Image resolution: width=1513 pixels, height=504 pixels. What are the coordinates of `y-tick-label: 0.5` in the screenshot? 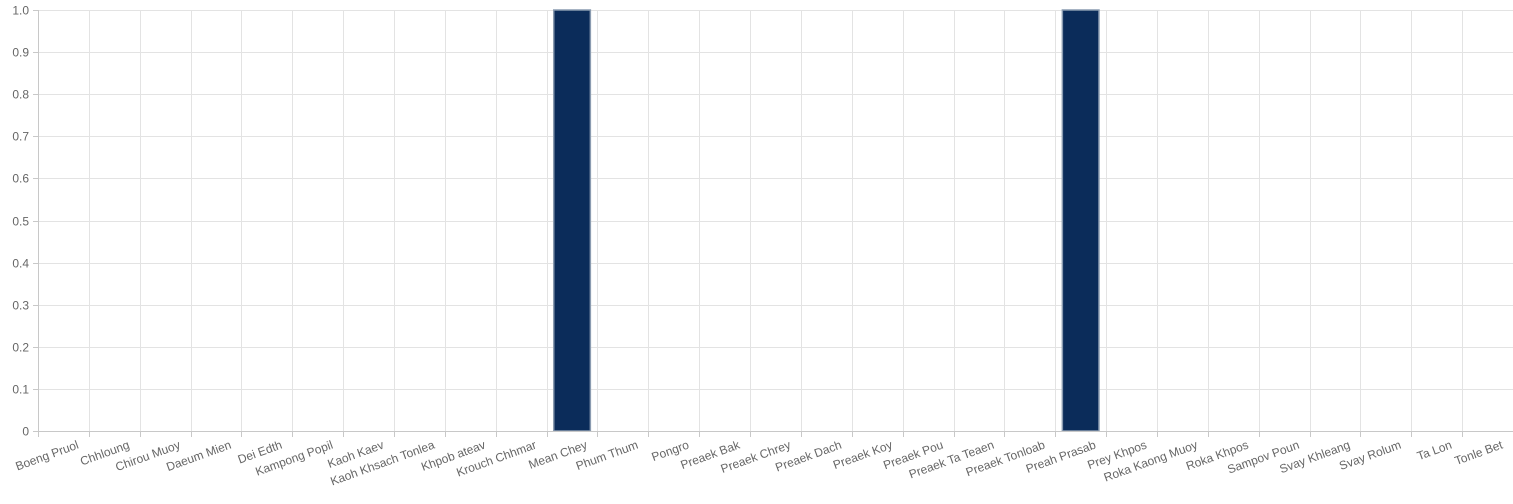 It's located at (20, 222).